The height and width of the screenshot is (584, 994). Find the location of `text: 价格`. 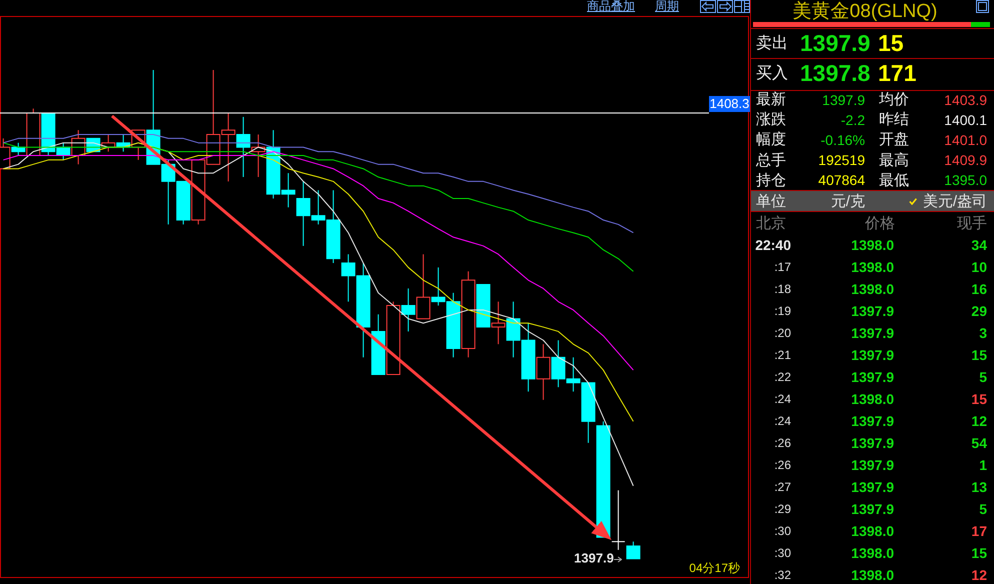

text: 价格 is located at coordinates (880, 224).